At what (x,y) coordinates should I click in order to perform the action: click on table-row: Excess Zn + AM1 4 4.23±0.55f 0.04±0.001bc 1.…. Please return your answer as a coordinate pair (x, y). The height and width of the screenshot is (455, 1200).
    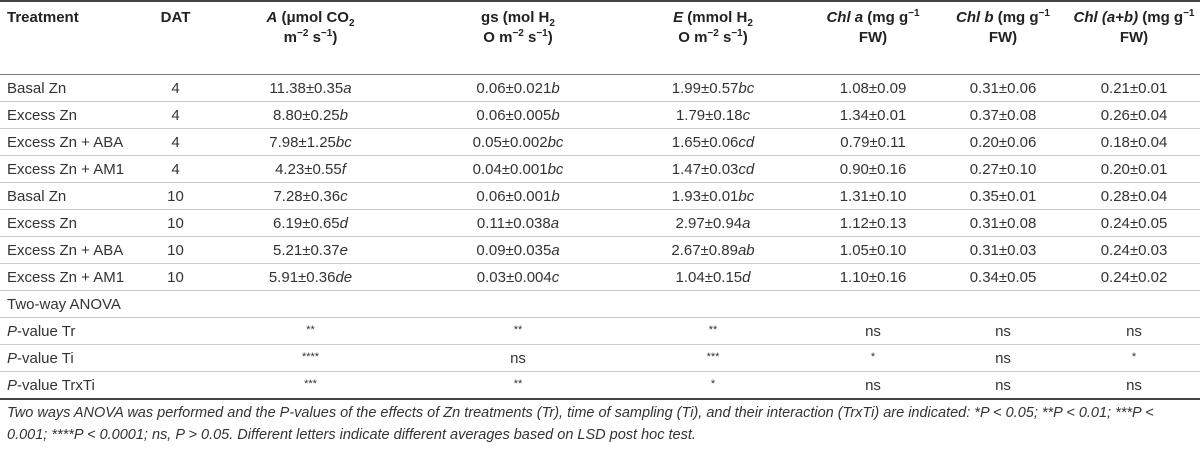
    Looking at the image, I should click on (600, 169).